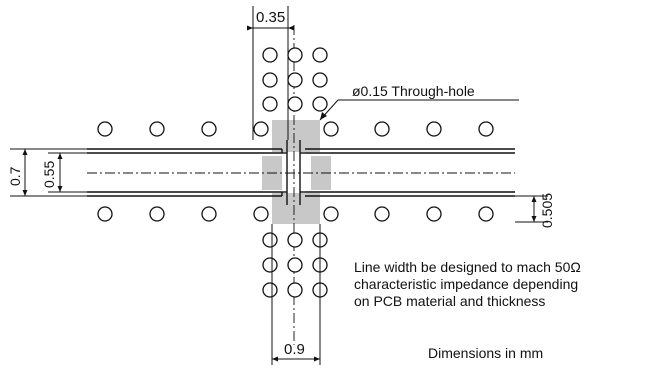 This screenshot has width=654, height=369. I want to click on through-hole-callout: ø0.15 Through-hole, so click(419, 102).